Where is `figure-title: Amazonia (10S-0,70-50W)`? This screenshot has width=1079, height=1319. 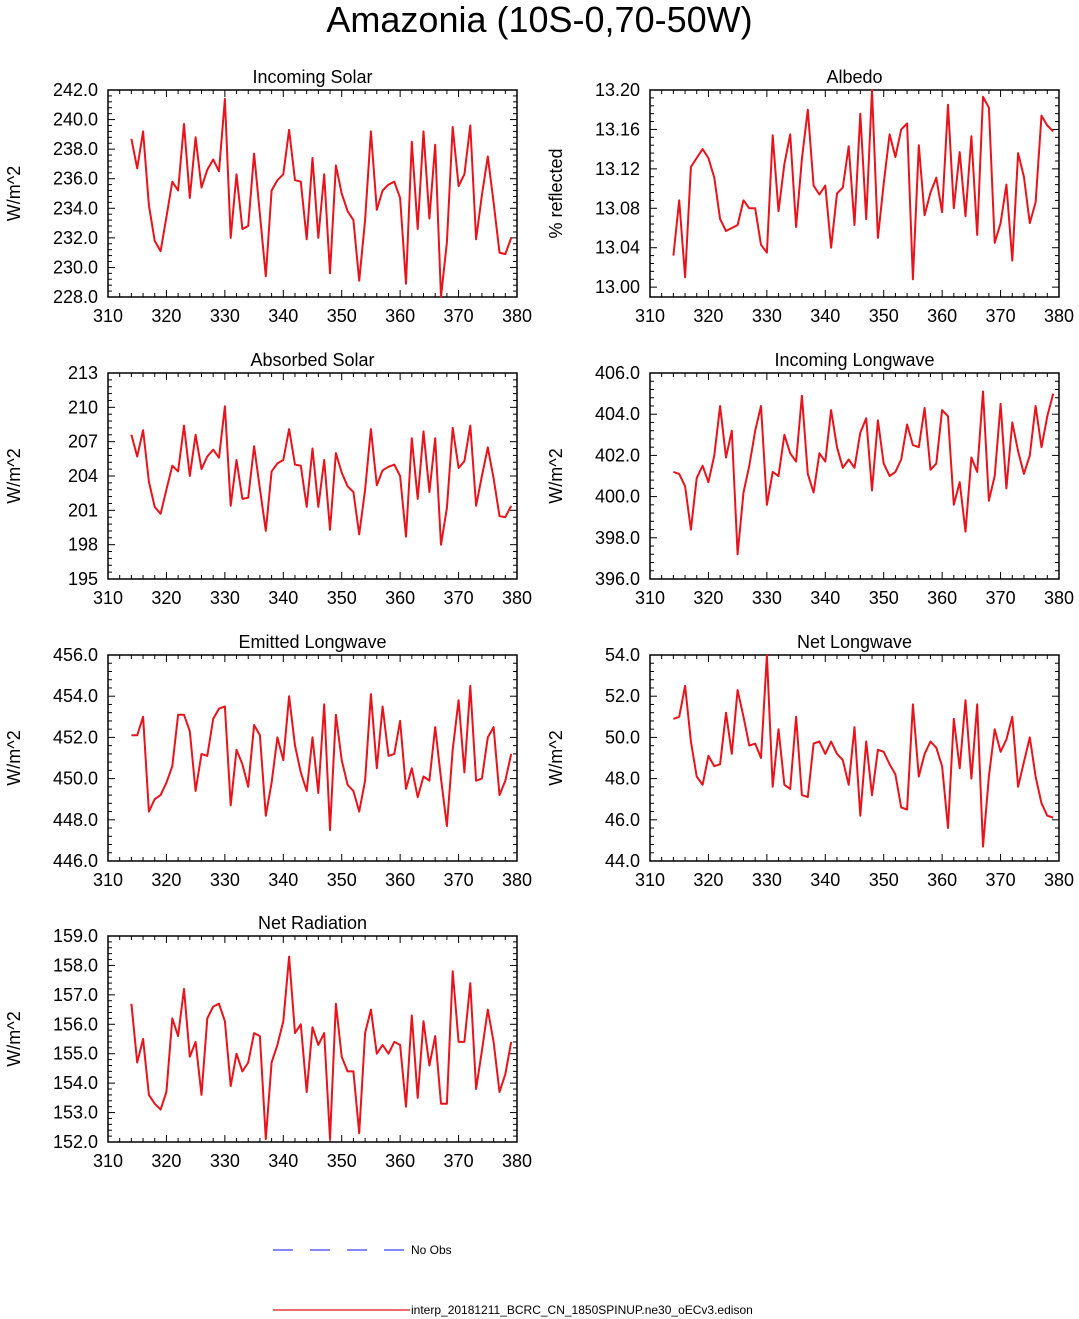
figure-title: Amazonia (10S-0,70-50W) is located at coordinates (539, 20).